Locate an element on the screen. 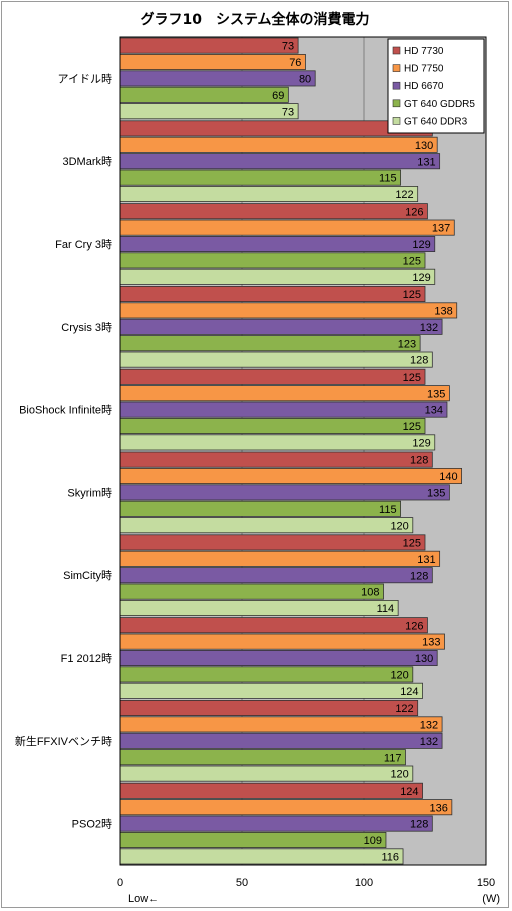  data-label: 114 is located at coordinates (386, 609).